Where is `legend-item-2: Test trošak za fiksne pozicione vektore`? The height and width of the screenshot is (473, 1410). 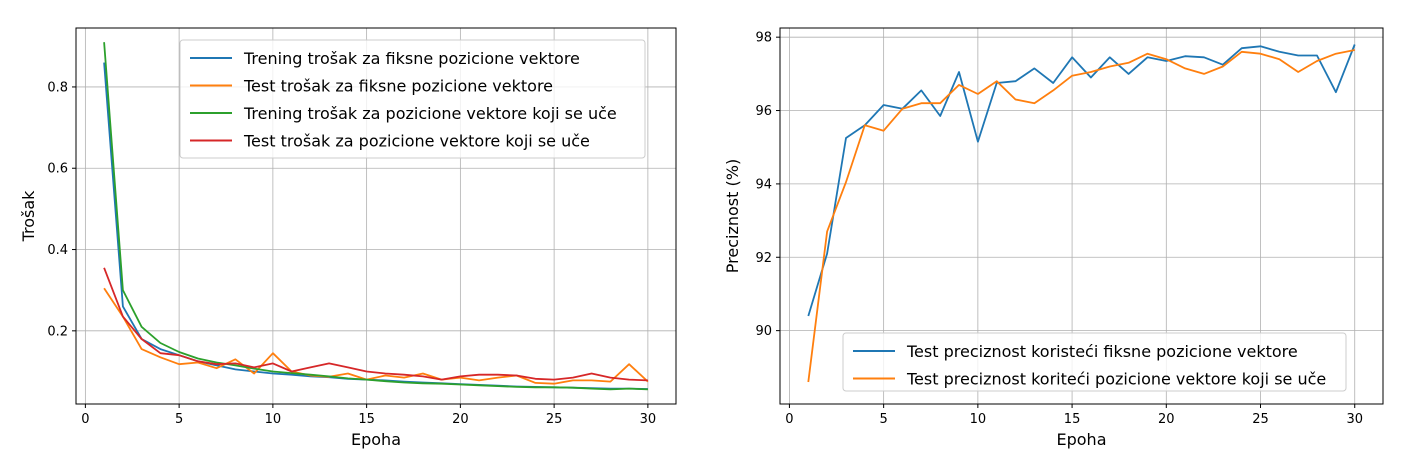 legend-item-2: Test trošak za fiksne pozicione vektore is located at coordinates (371, 86).